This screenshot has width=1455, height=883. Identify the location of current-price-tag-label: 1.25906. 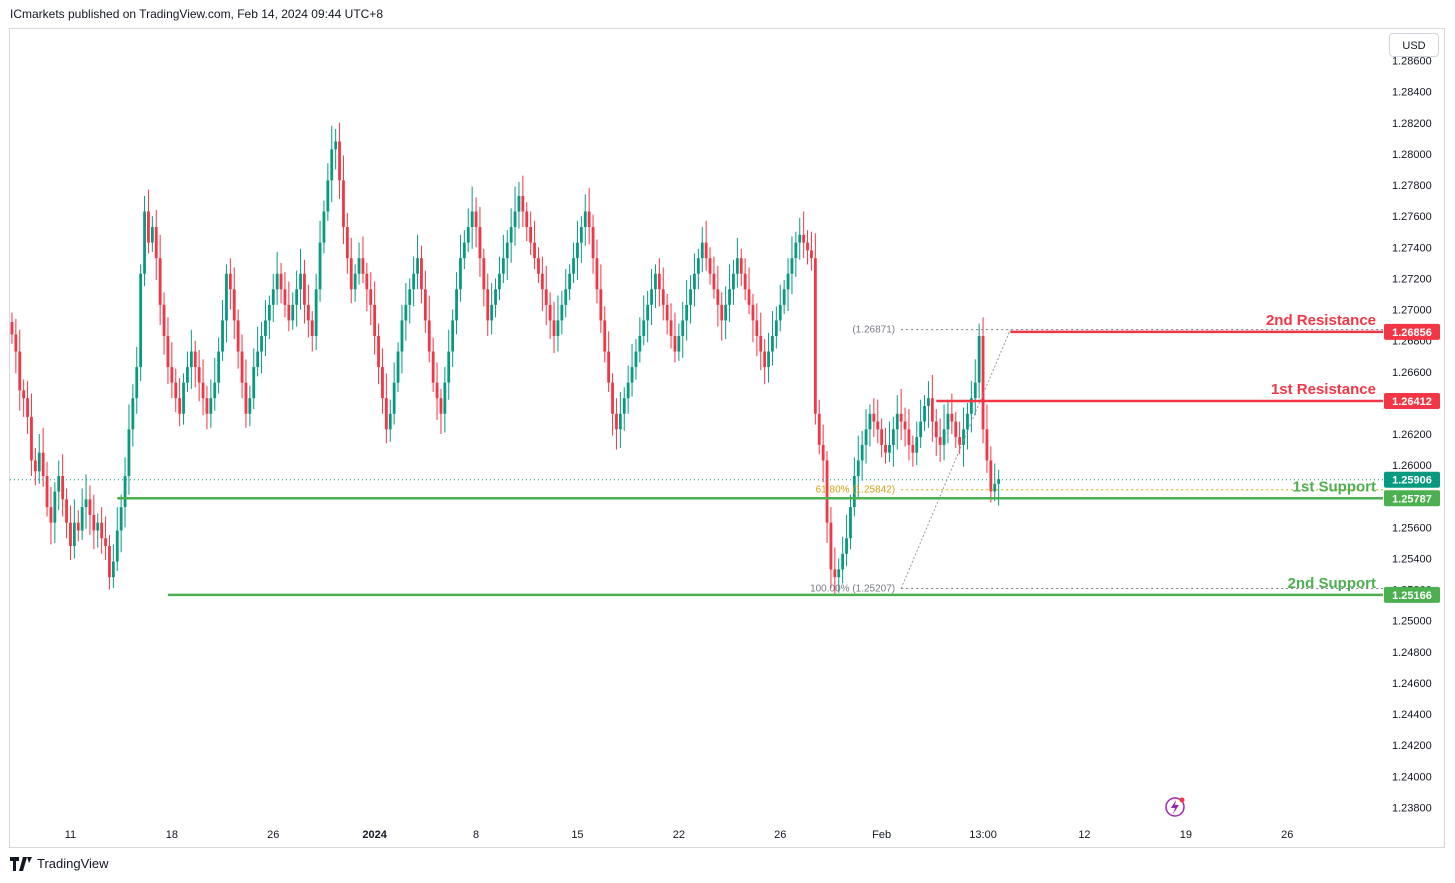
(1412, 481).